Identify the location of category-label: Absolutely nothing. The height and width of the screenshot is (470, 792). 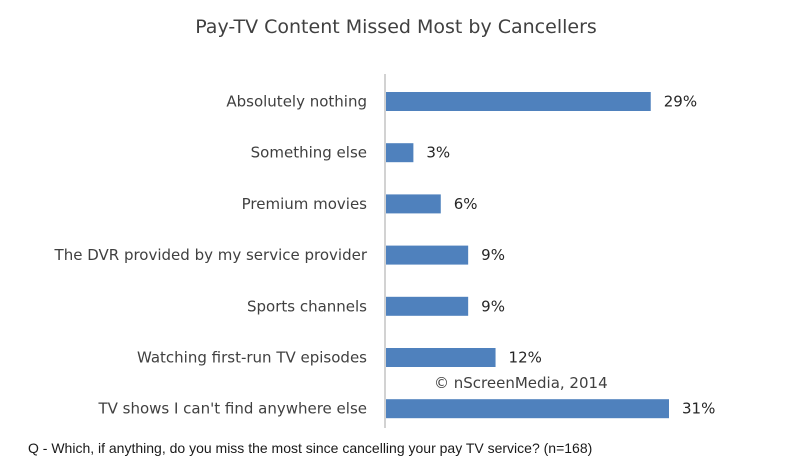
(296, 102).